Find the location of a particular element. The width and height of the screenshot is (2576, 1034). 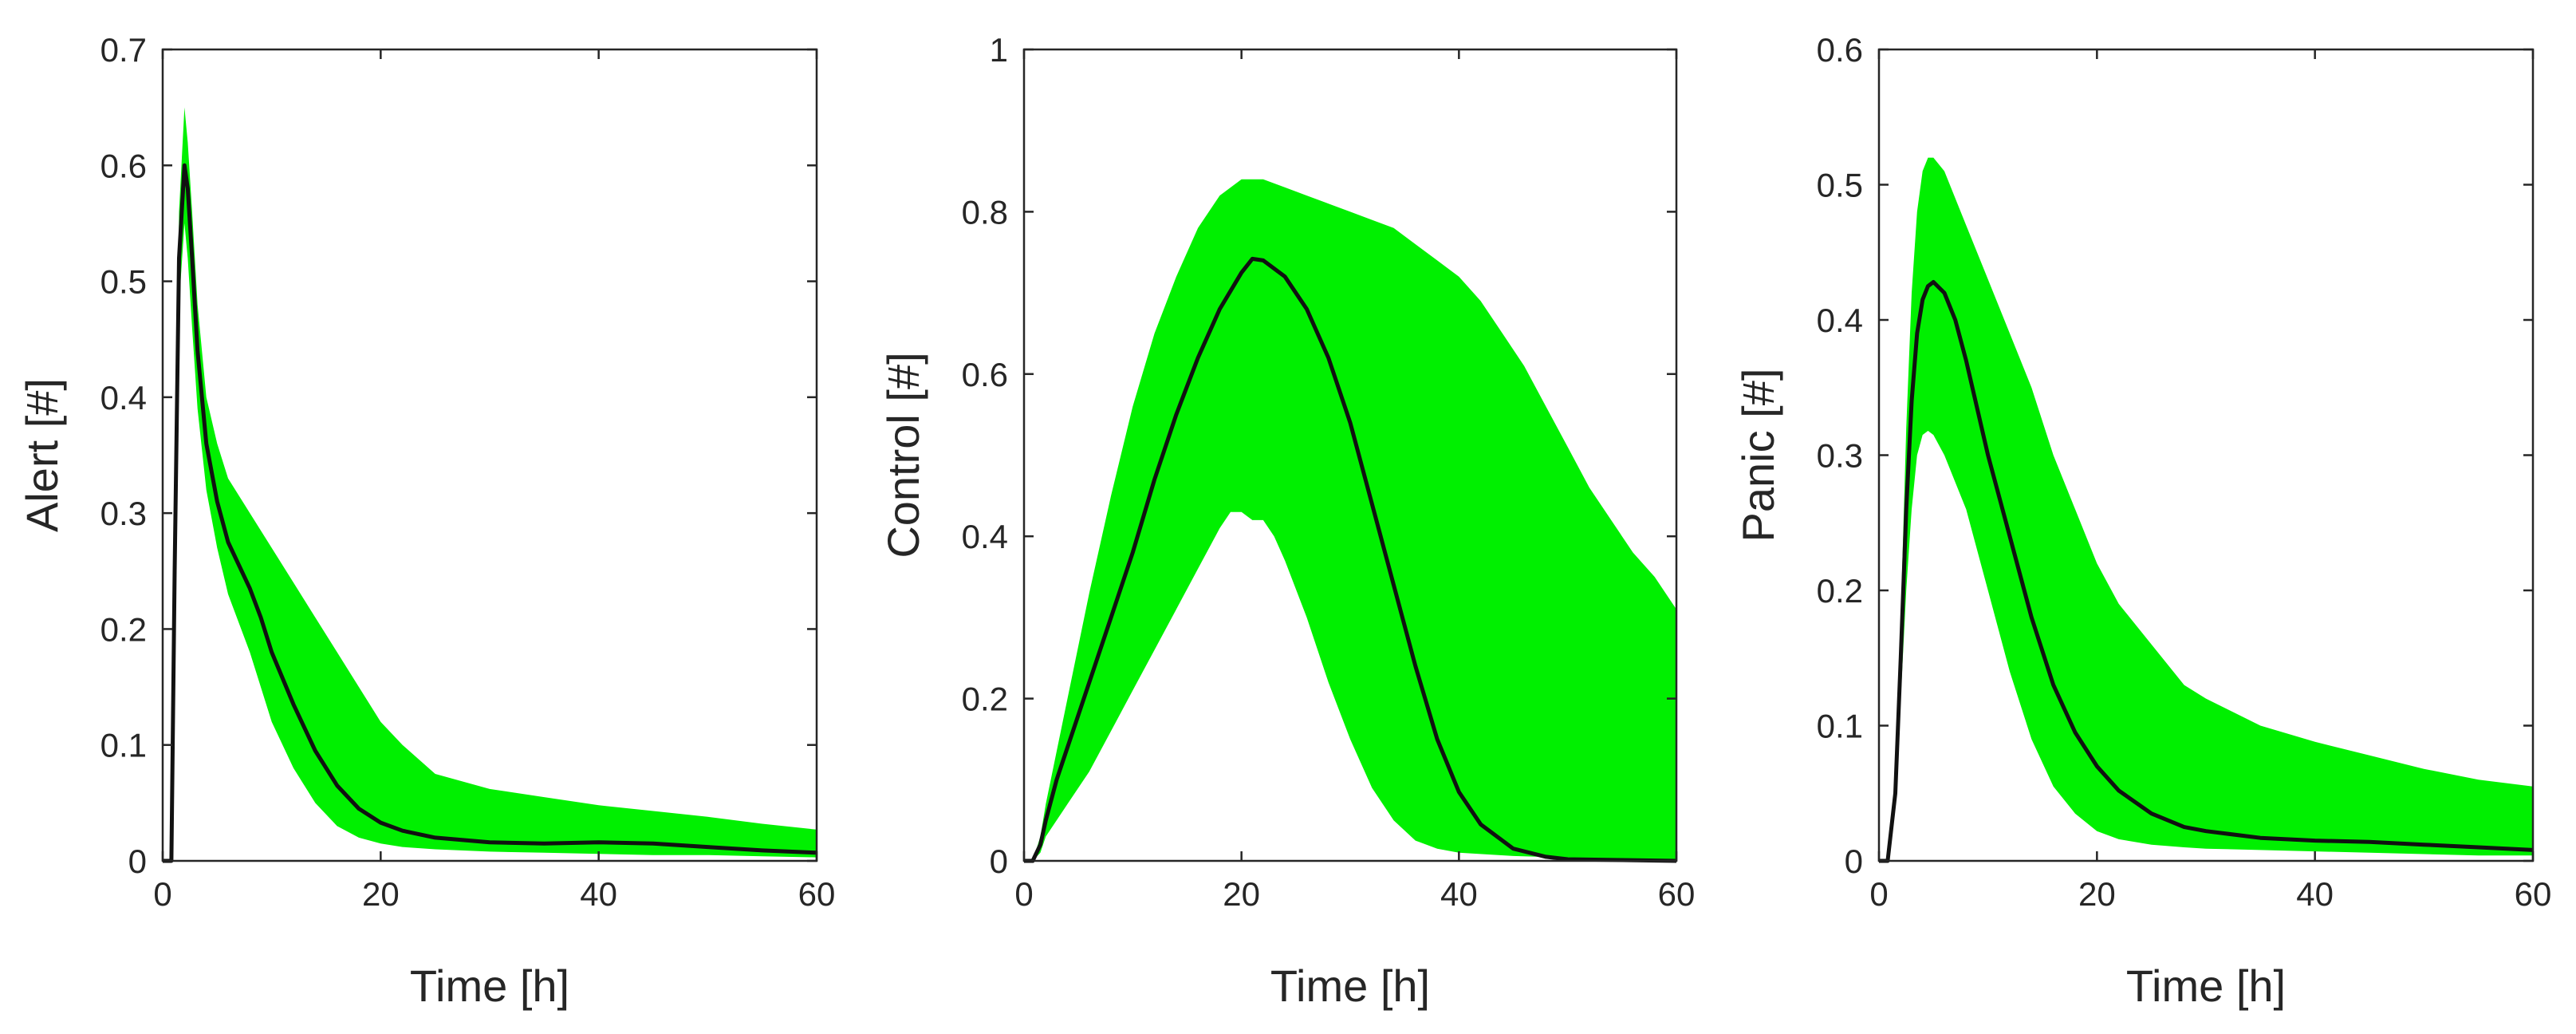

y-axis-label: Panic [#] is located at coordinates (1758, 456).